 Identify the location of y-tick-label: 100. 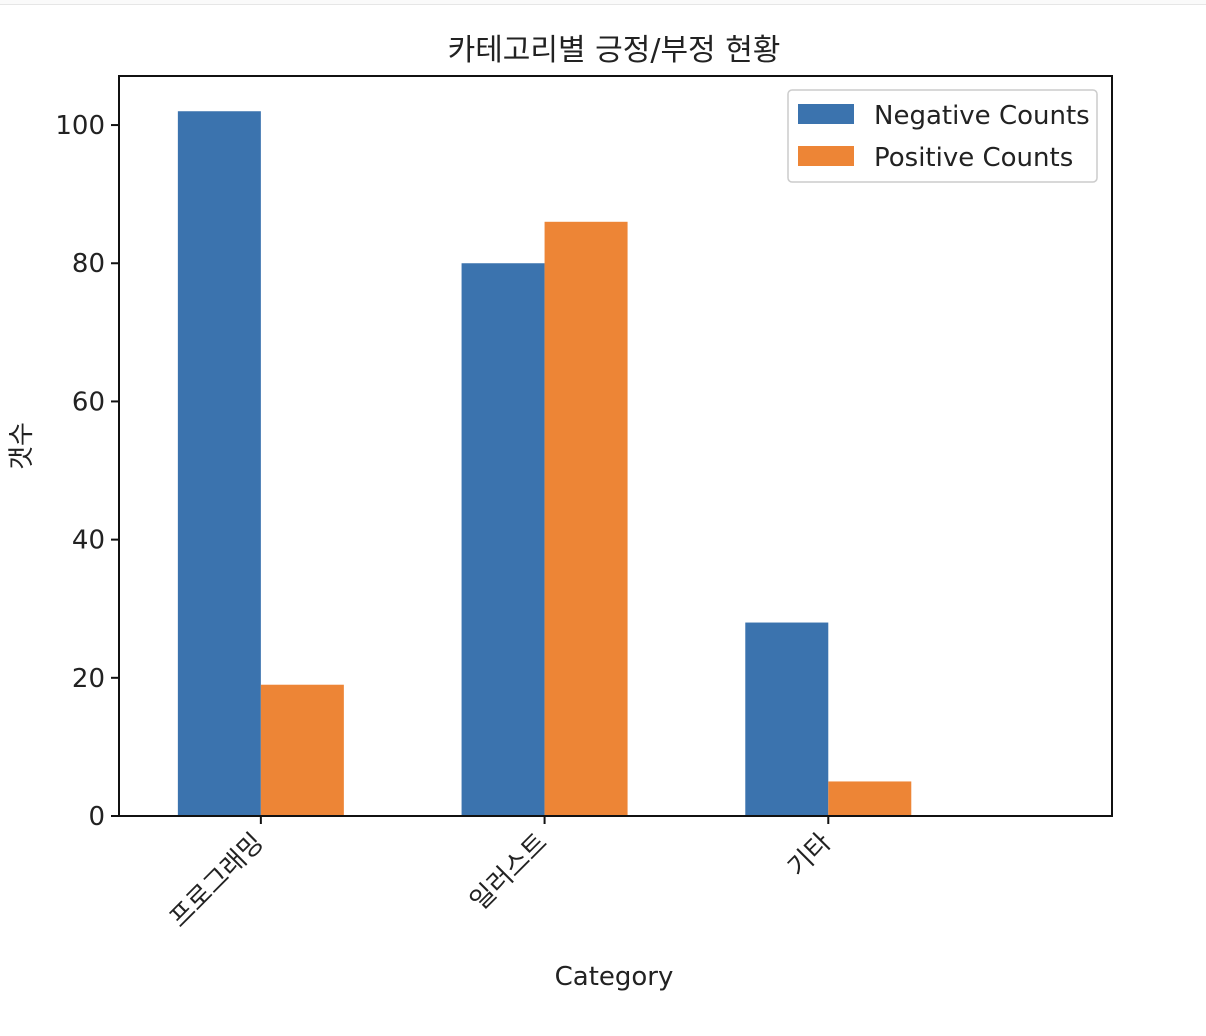
(80, 126).